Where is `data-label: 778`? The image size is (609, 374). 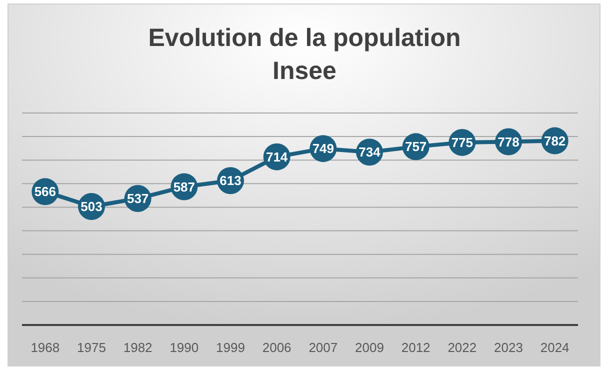
data-label: 778 is located at coordinates (509, 142).